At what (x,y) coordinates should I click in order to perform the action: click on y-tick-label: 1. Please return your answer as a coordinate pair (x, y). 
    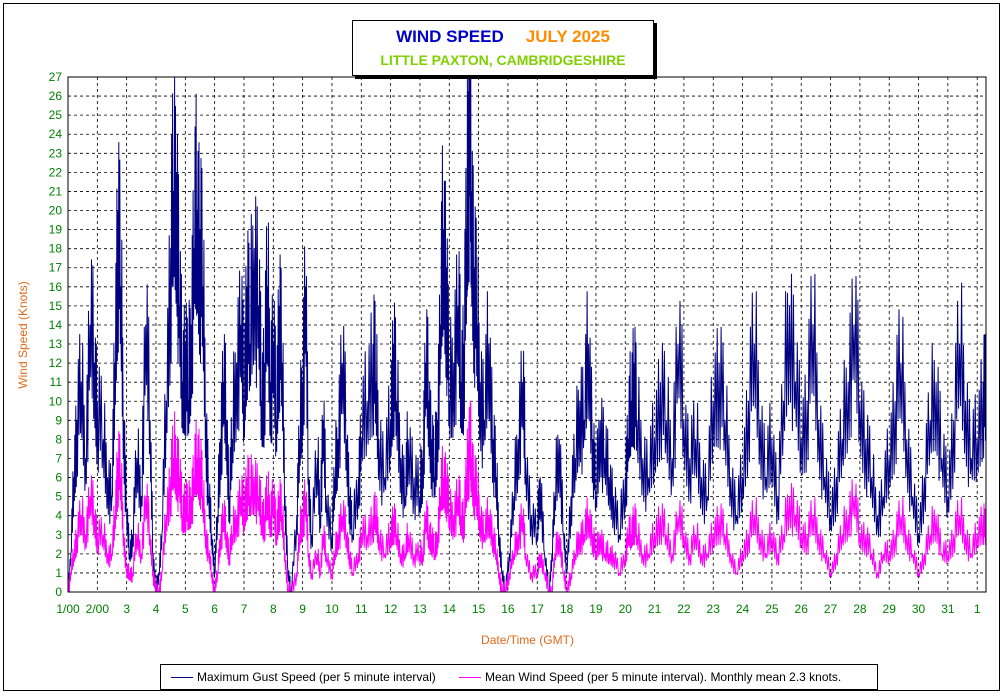
    Looking at the image, I should click on (58, 573).